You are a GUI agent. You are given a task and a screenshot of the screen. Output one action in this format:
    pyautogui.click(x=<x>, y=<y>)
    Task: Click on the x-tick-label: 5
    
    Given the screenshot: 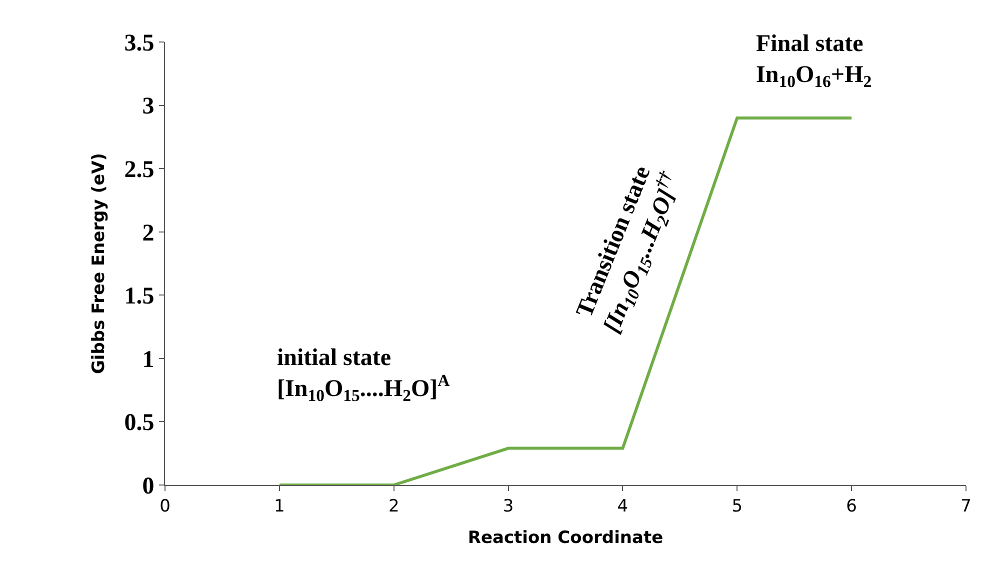 What is the action you would take?
    pyautogui.click(x=737, y=506)
    